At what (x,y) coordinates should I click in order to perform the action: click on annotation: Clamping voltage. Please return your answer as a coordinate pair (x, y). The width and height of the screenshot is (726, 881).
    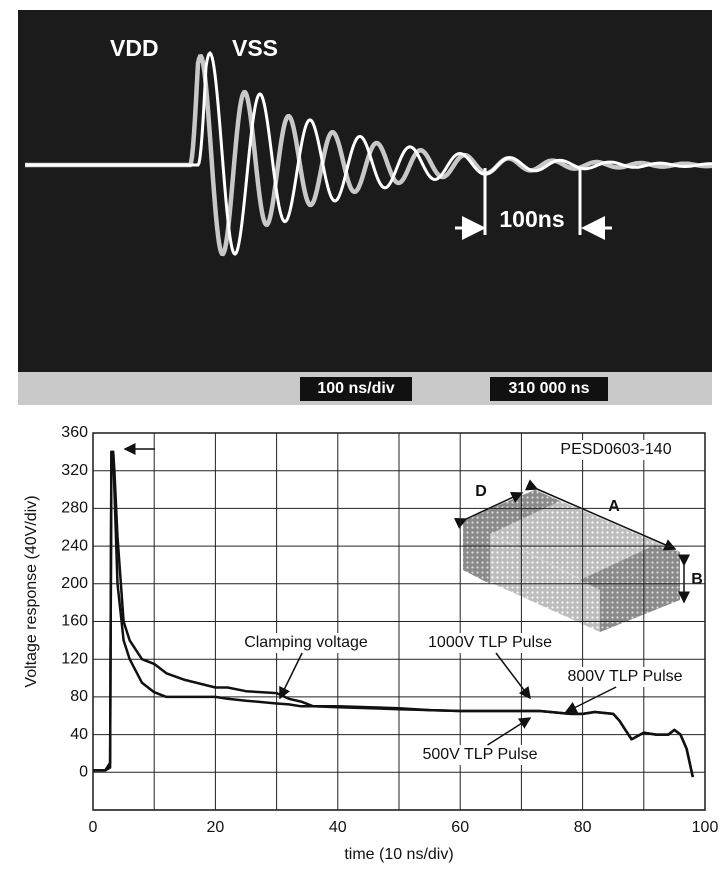
    Looking at the image, I should click on (306, 642).